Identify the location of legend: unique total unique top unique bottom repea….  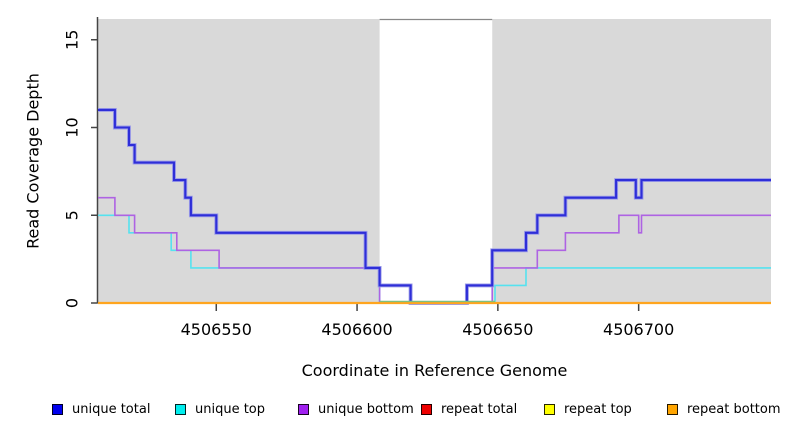
(396, 410).